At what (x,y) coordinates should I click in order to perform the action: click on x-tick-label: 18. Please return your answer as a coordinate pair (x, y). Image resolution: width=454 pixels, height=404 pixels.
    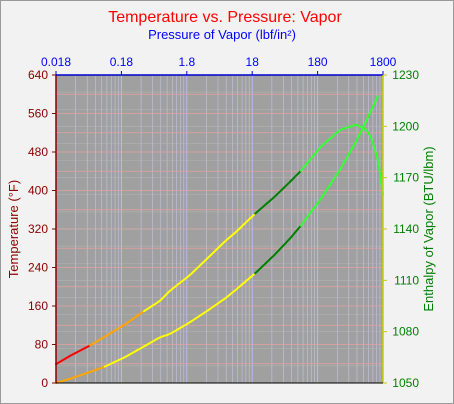
    Looking at the image, I should click on (253, 62).